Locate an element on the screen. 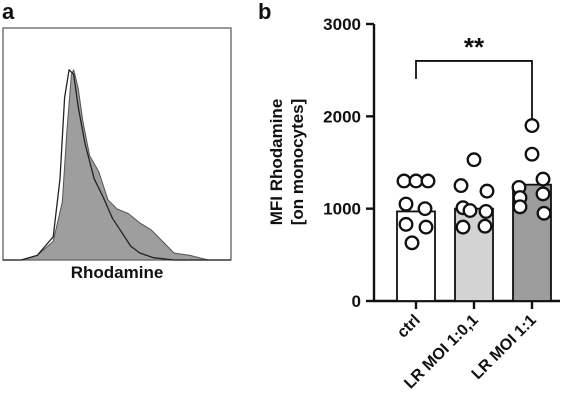  y-tick-label: 1000 is located at coordinates (342, 209).